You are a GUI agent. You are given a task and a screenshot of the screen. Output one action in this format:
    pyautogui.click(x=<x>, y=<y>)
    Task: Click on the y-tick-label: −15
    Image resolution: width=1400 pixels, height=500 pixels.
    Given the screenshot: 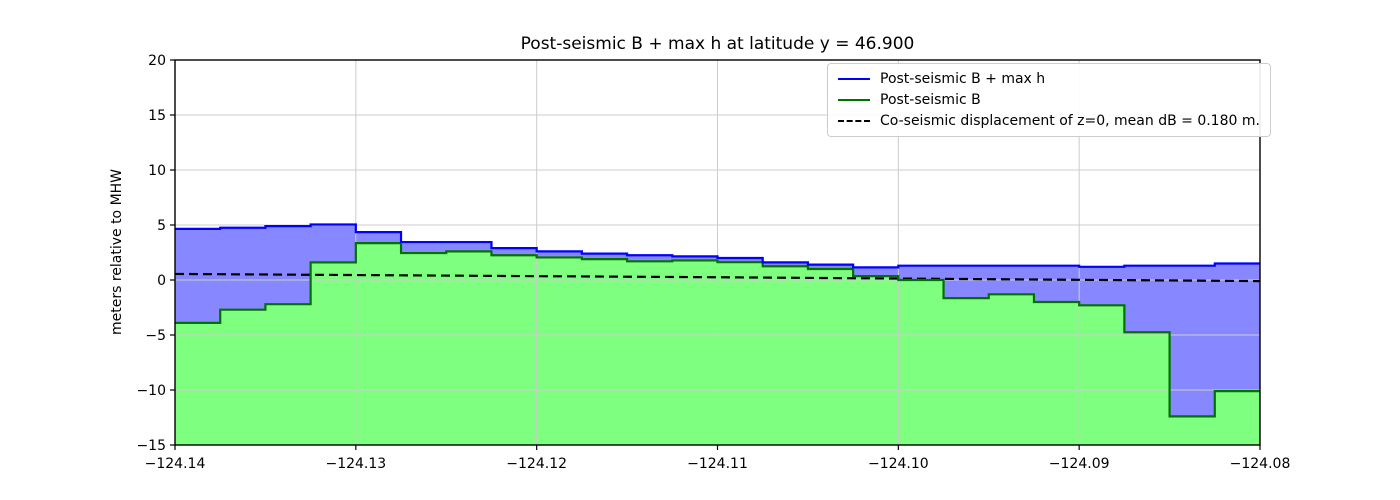 What is the action you would take?
    pyautogui.click(x=151, y=446)
    